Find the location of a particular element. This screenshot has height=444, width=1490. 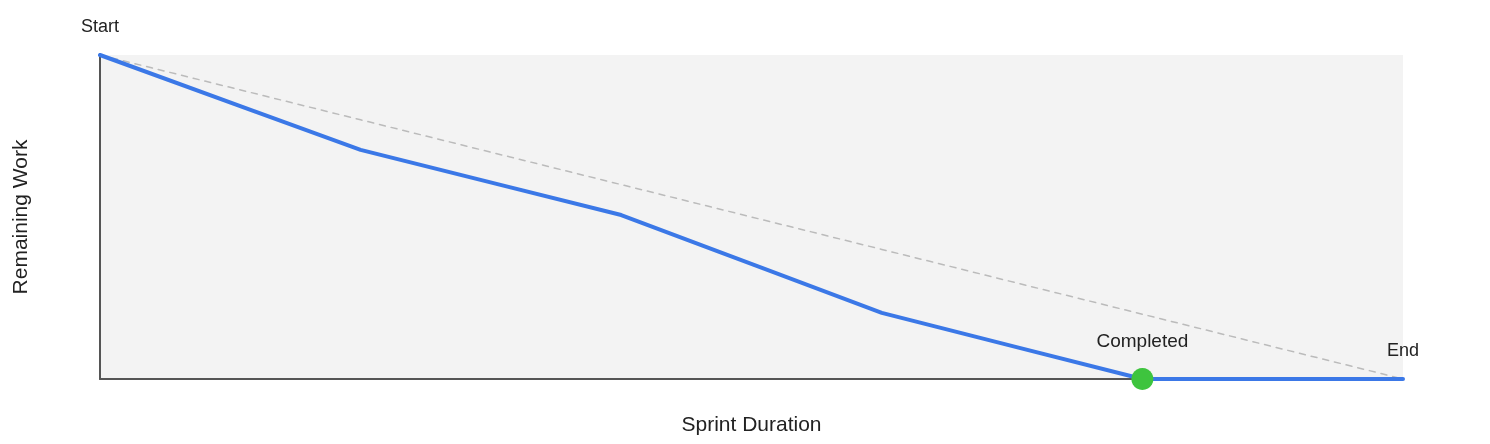

x-axis-title: Sprint Duration is located at coordinates (751, 423).